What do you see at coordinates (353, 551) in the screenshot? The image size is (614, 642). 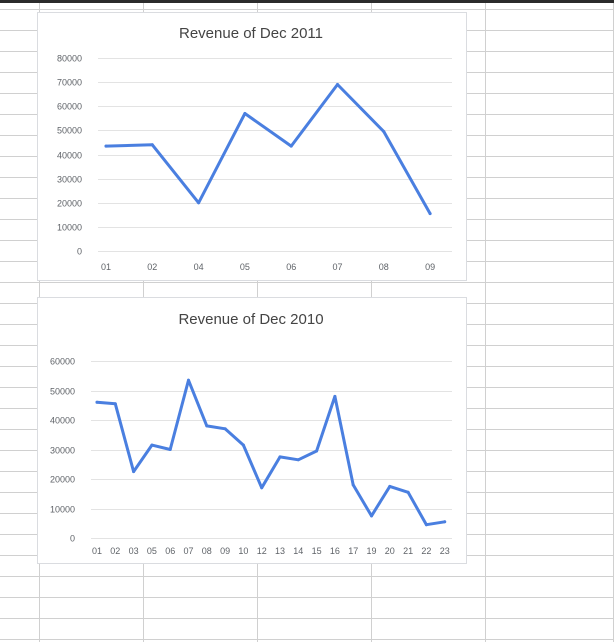 I see `x-tick-label: 17` at bounding box center [353, 551].